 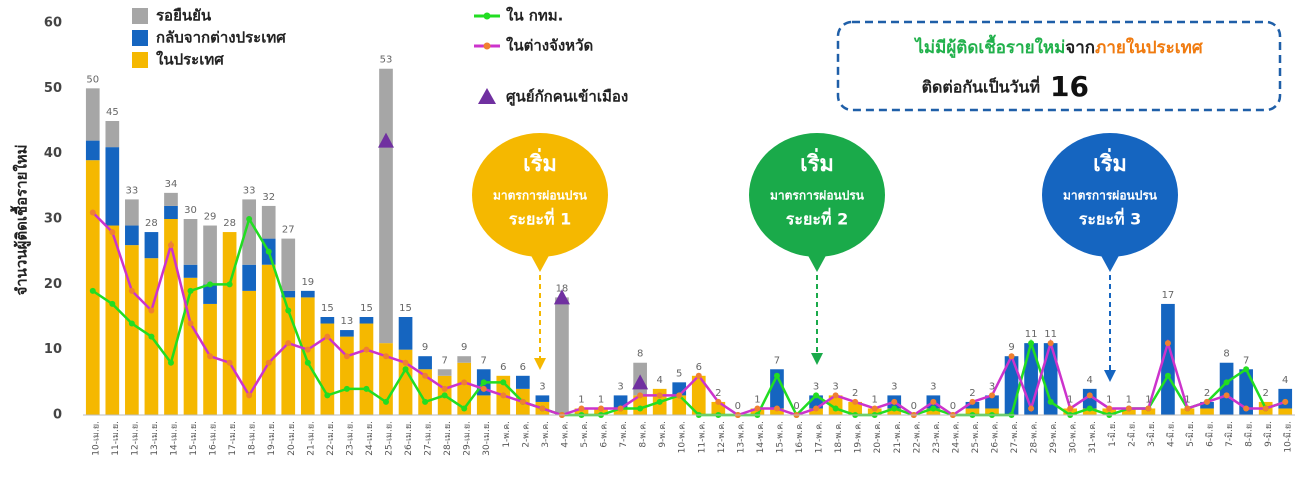 I want to click on legend-label: ศูนย์กักคนเข้าเมือง, so click(x=567, y=97).